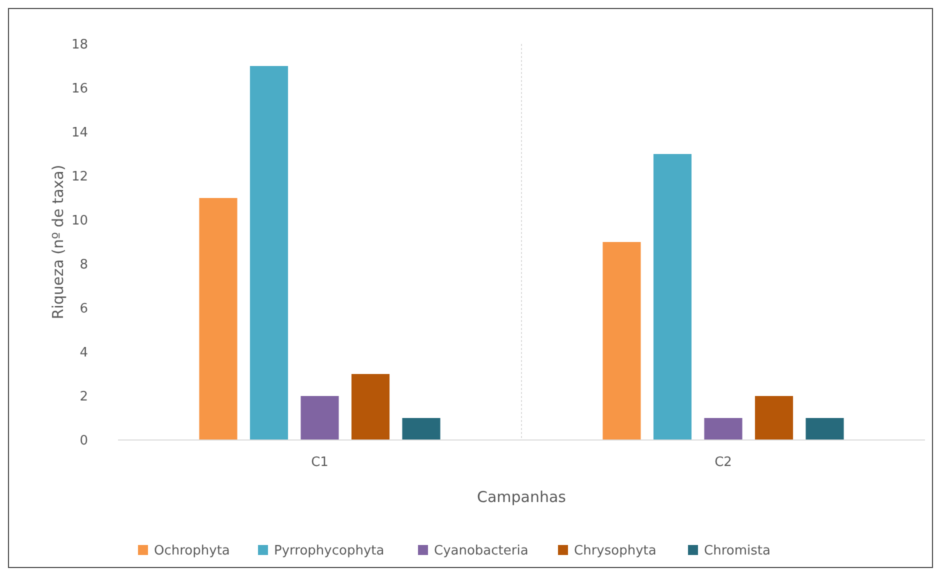 This screenshot has height=570, width=941. What do you see at coordinates (84, 353) in the screenshot?
I see `y-tick-label: 4` at bounding box center [84, 353].